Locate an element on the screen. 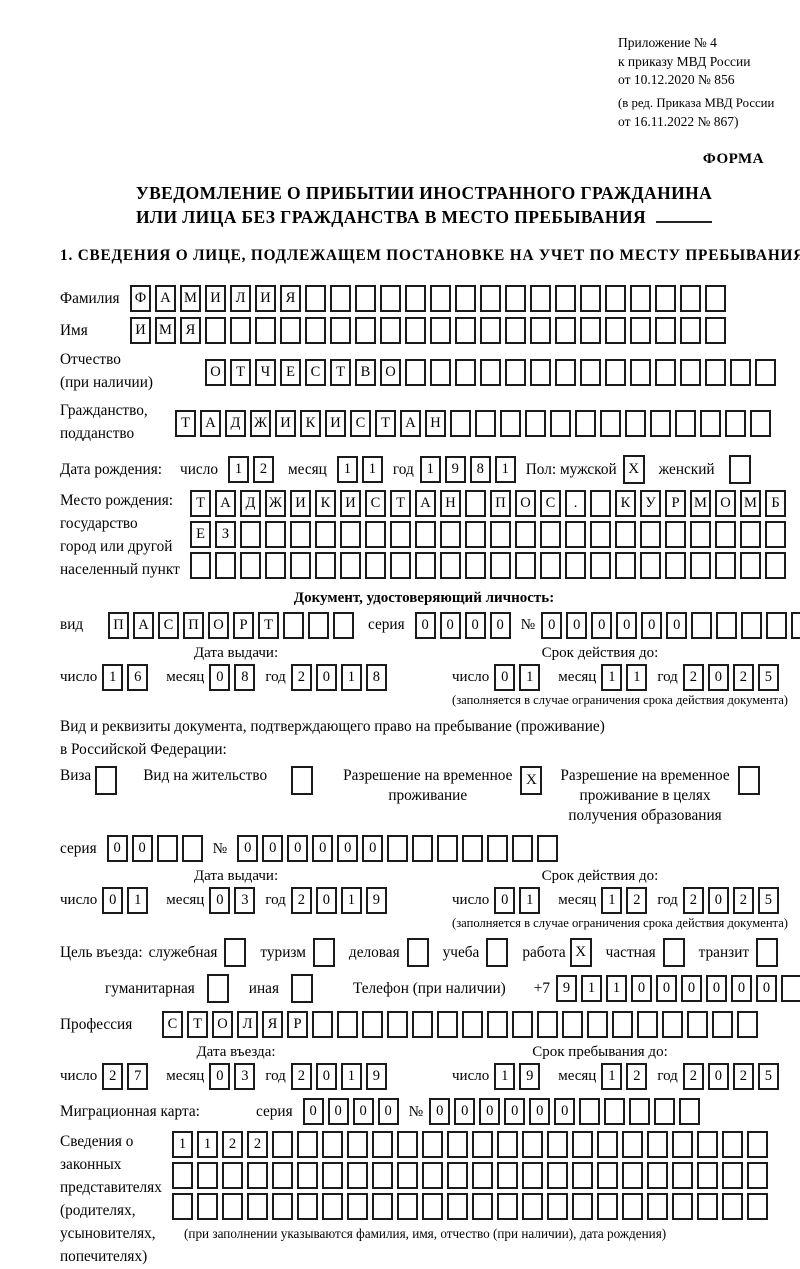 This screenshot has width=800, height=1269. char-cell: З is located at coordinates (225, 535).